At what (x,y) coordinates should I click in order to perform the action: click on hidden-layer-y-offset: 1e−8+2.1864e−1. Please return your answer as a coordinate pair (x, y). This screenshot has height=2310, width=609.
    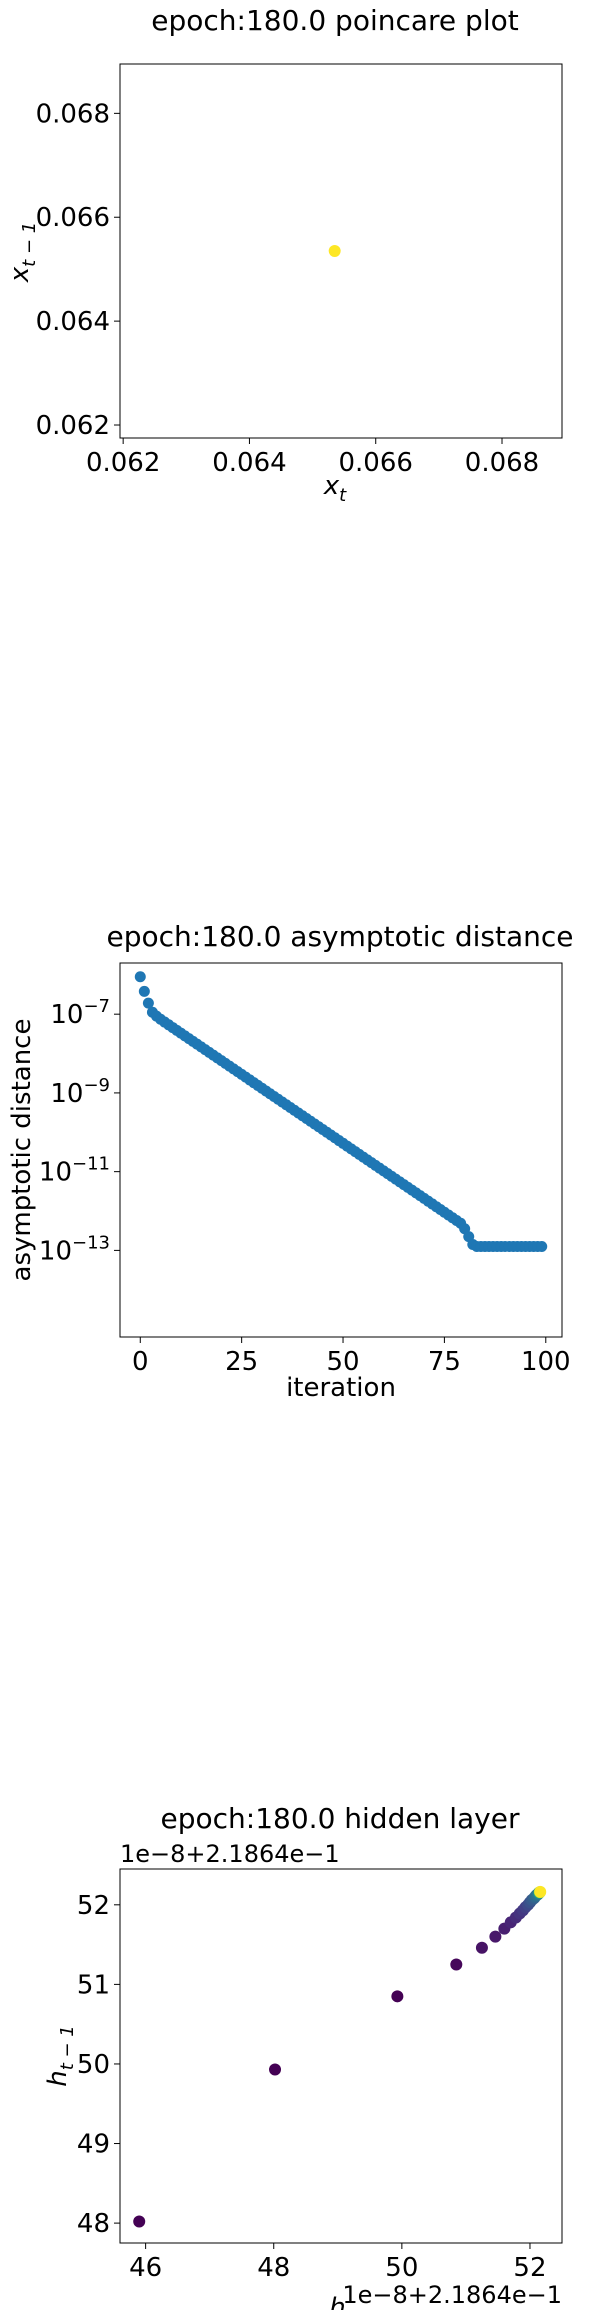
    Looking at the image, I should click on (230, 1854).